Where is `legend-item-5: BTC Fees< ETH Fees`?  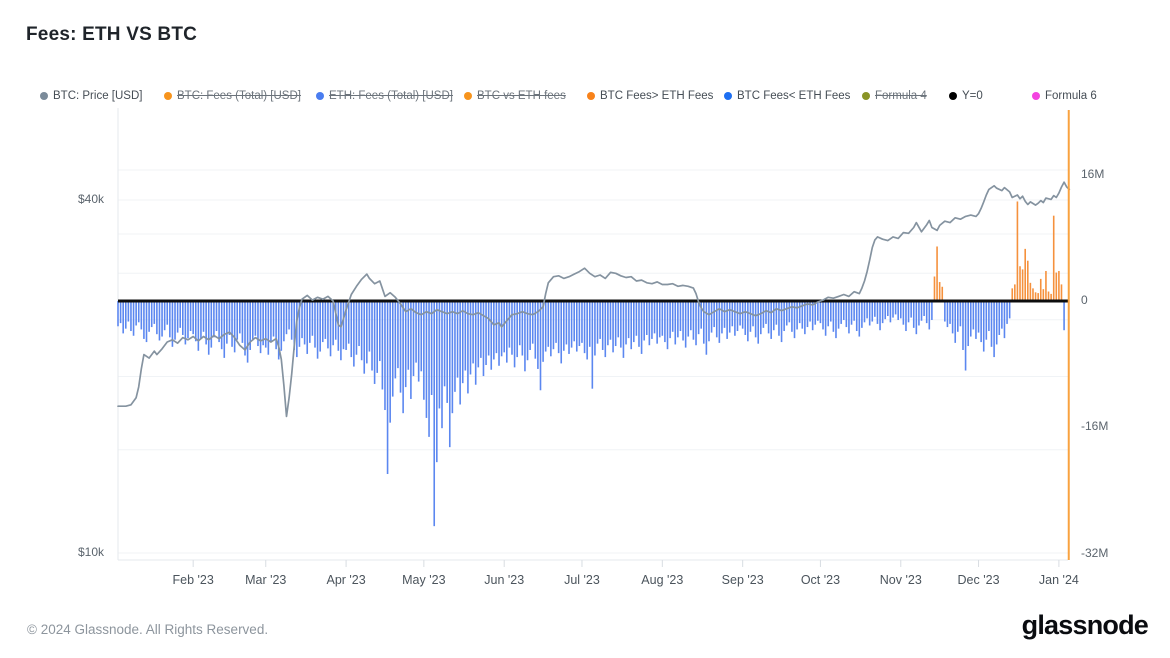
legend-item-5: BTC Fees< ETH Fees is located at coordinates (787, 96).